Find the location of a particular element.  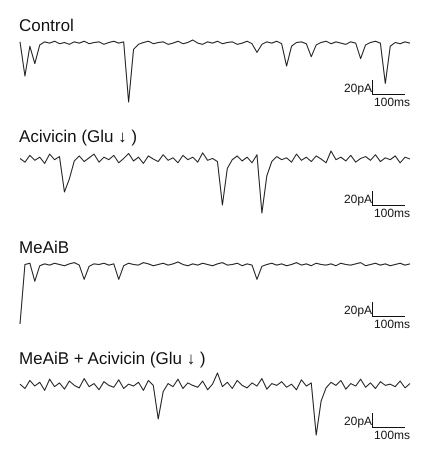

chart-title: Acivicin (Glu ↓ ) is located at coordinates (78, 136).